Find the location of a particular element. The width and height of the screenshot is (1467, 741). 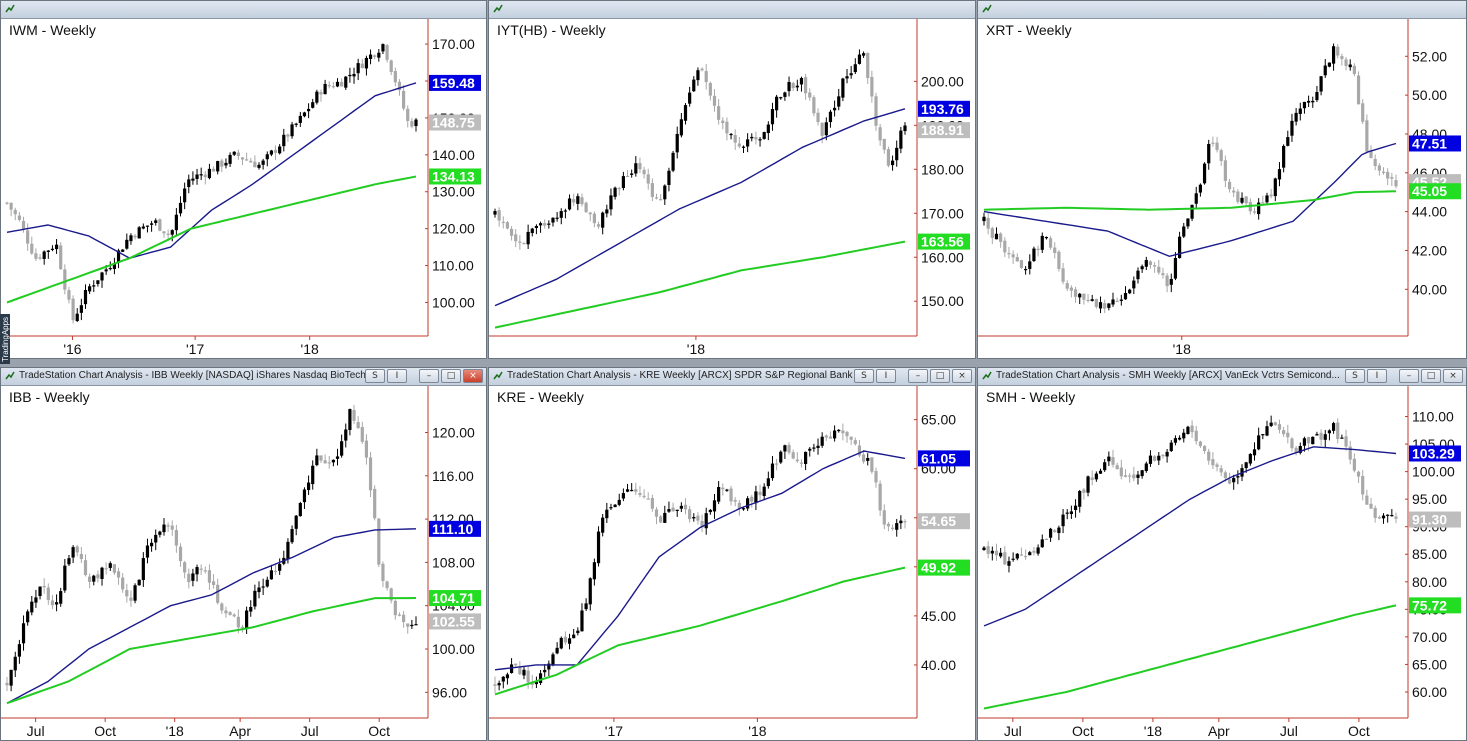

y-tick-label: 50.00 is located at coordinates (1429, 95).